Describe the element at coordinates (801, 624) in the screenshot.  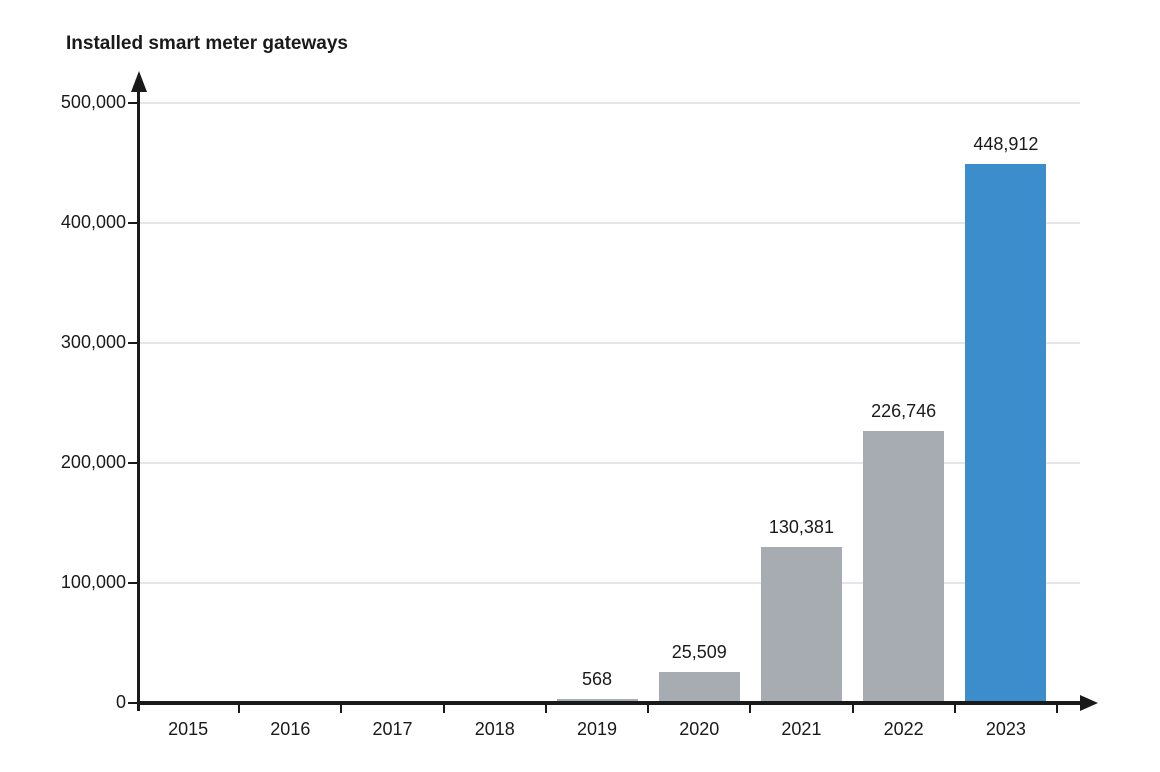
I see `bar-2021` at that location.